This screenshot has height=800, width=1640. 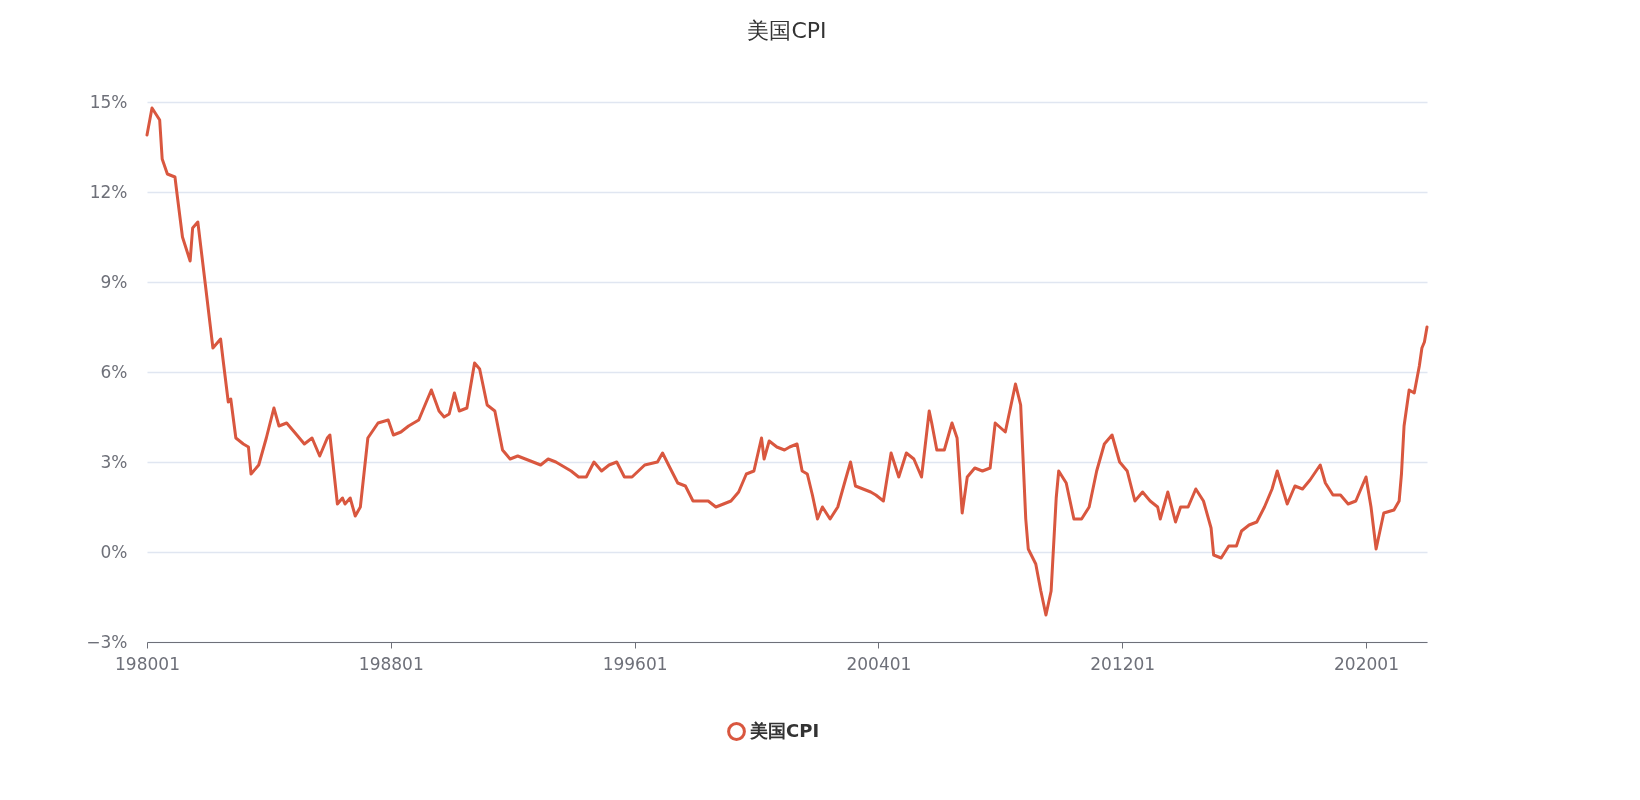 I want to click on y-tick-label: 6%, so click(x=114, y=371).